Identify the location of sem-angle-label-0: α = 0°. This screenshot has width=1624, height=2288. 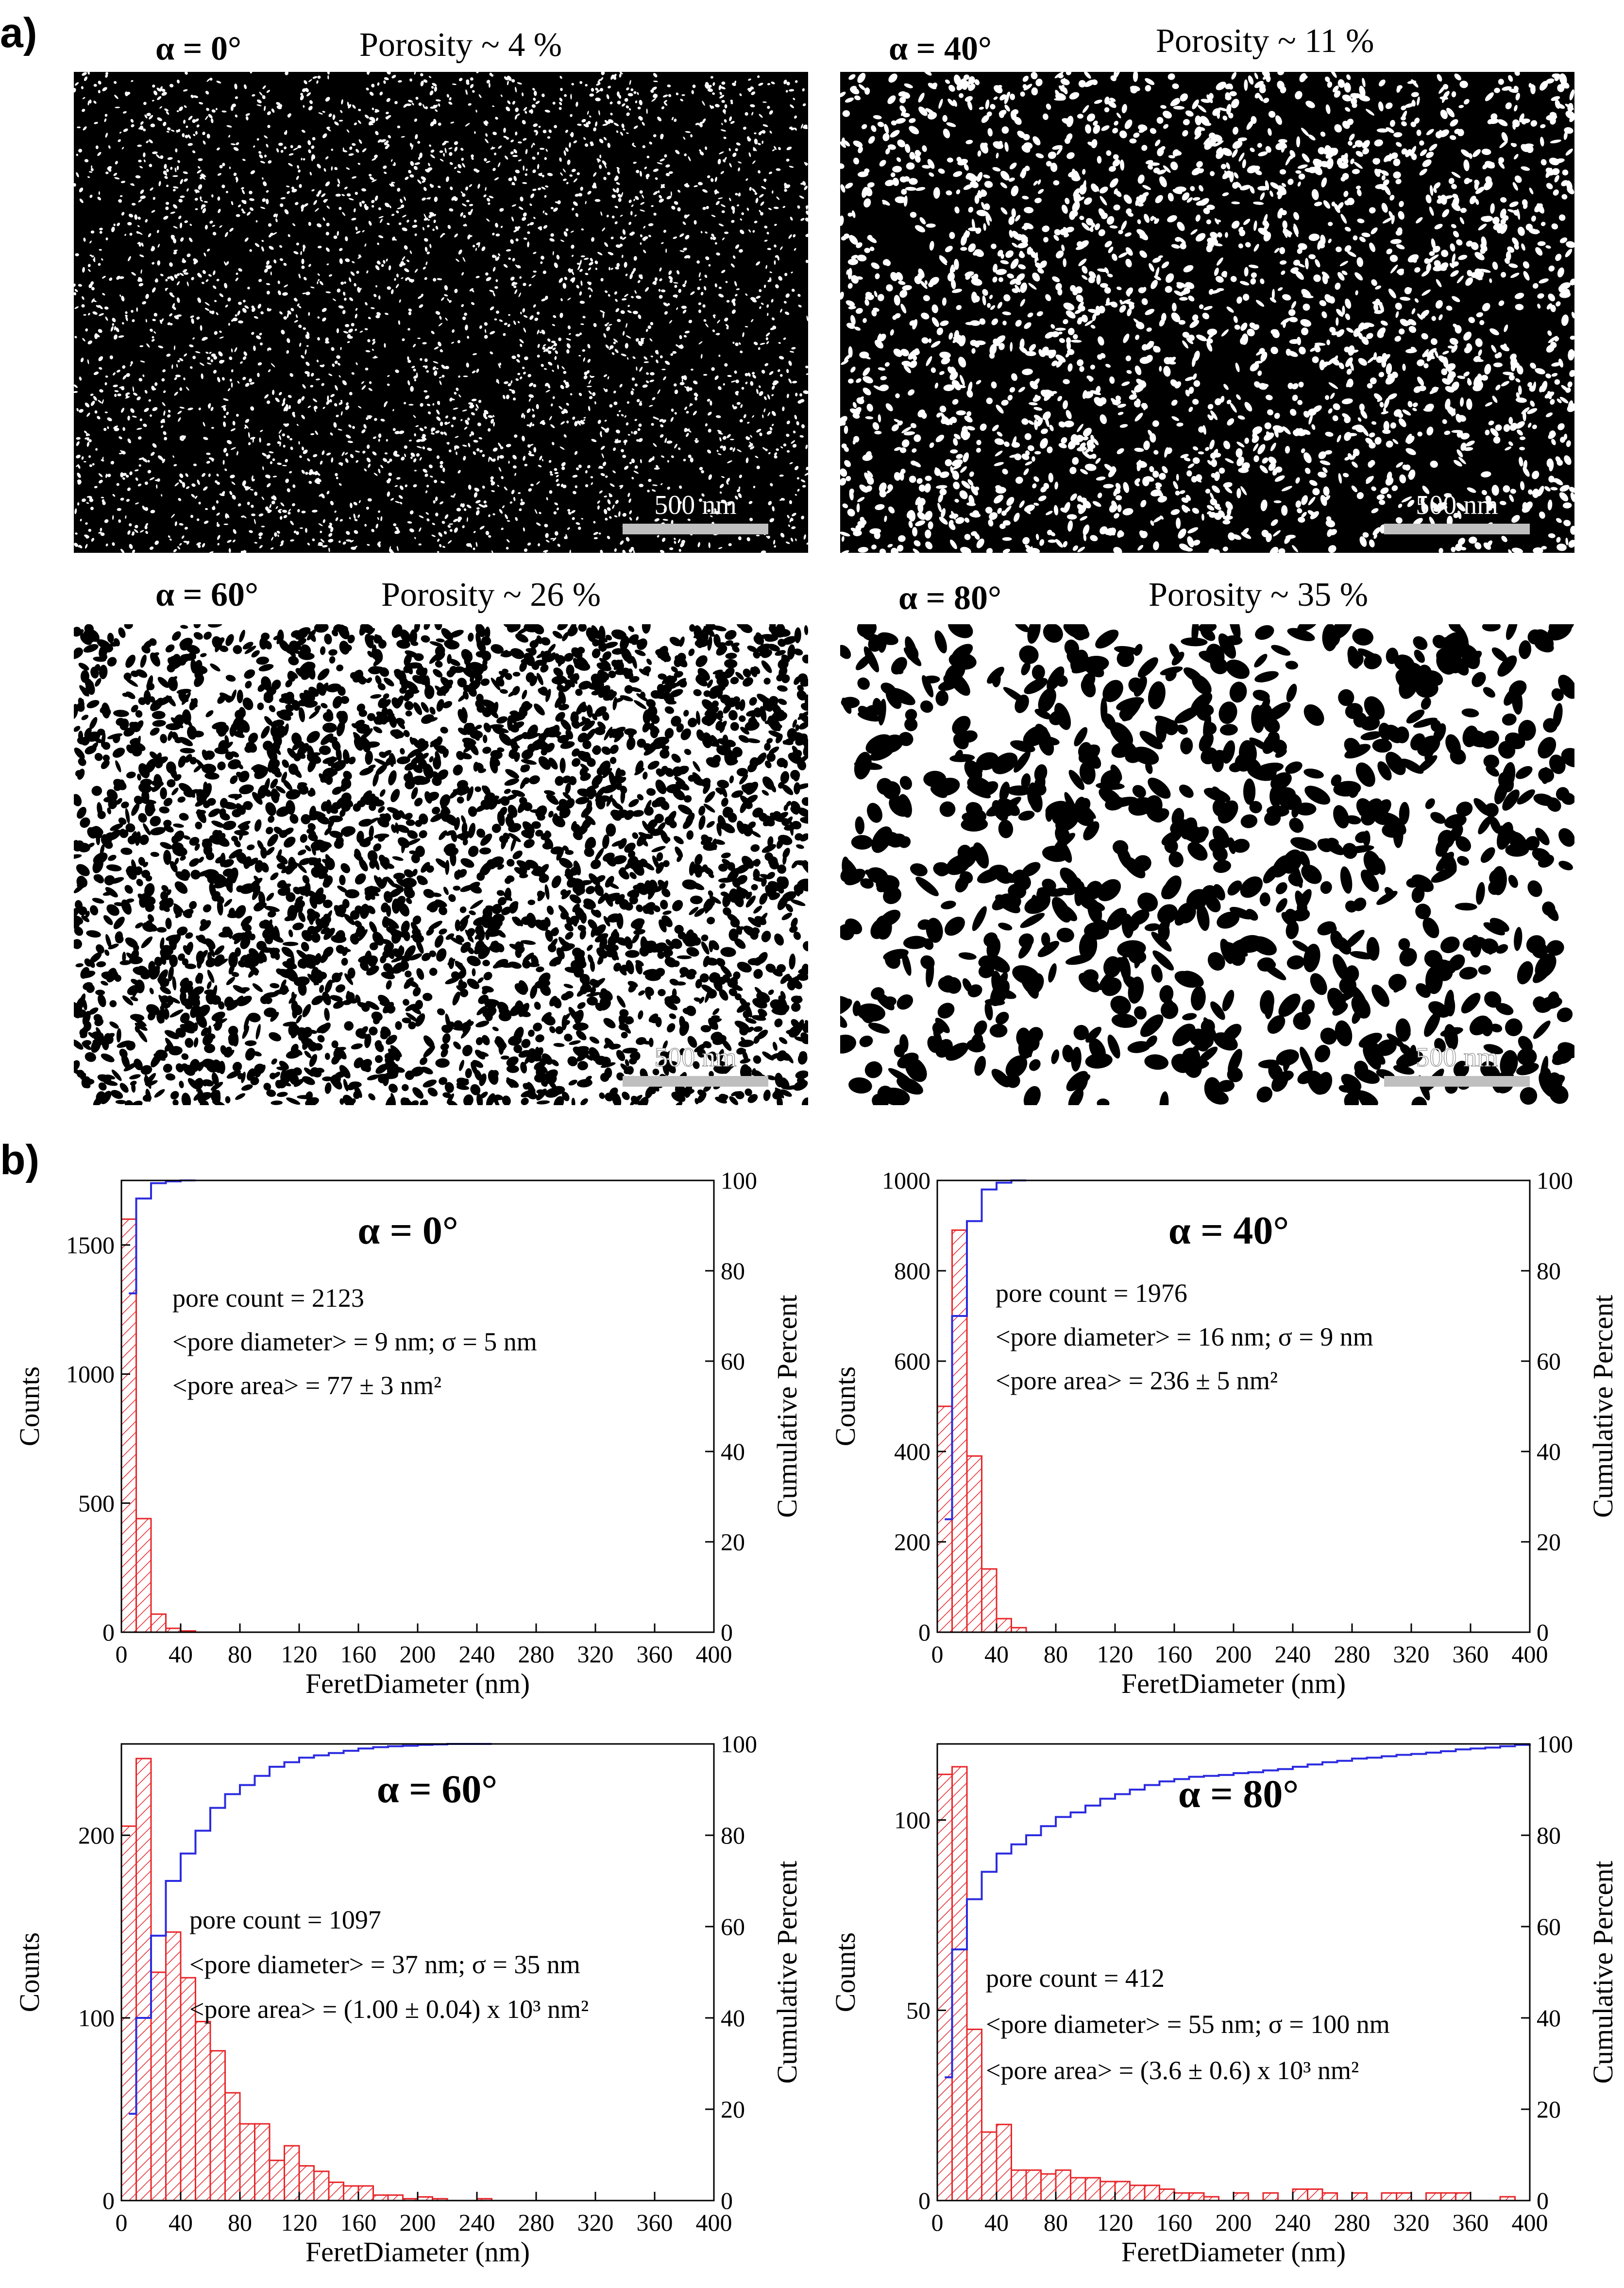
(198, 49).